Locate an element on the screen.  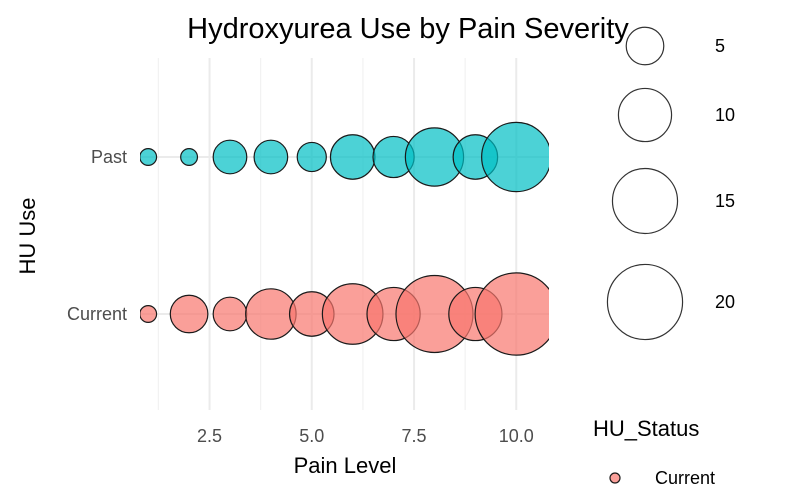
x-axis-title: Pain Level is located at coordinates (345, 465).